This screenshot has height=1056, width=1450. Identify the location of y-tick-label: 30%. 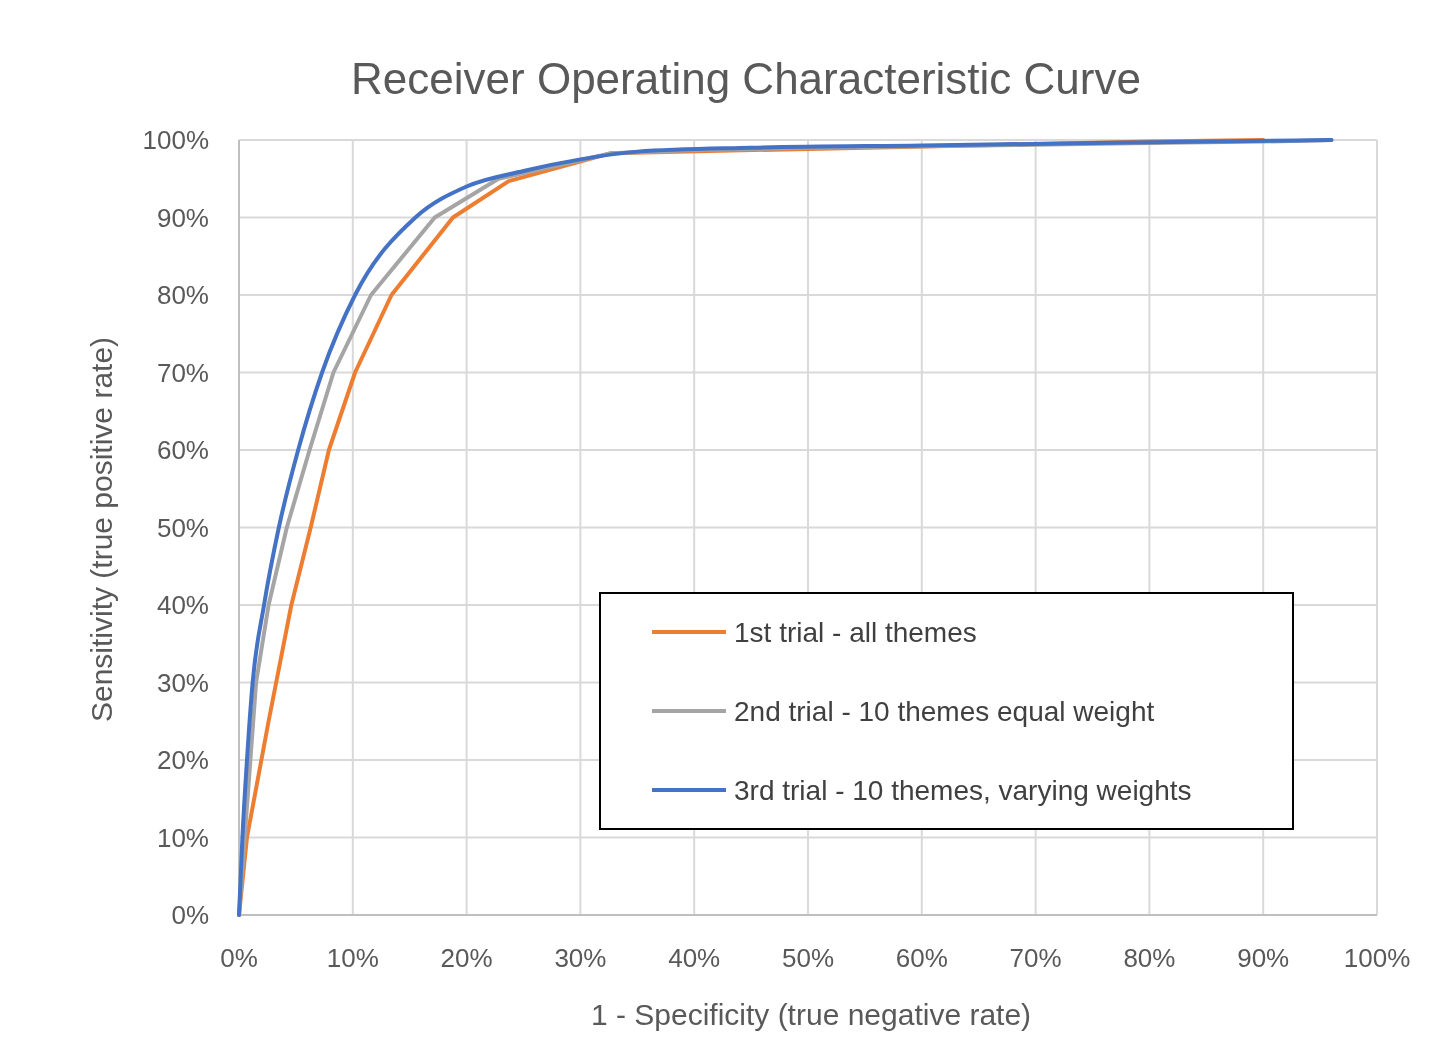
(182, 682).